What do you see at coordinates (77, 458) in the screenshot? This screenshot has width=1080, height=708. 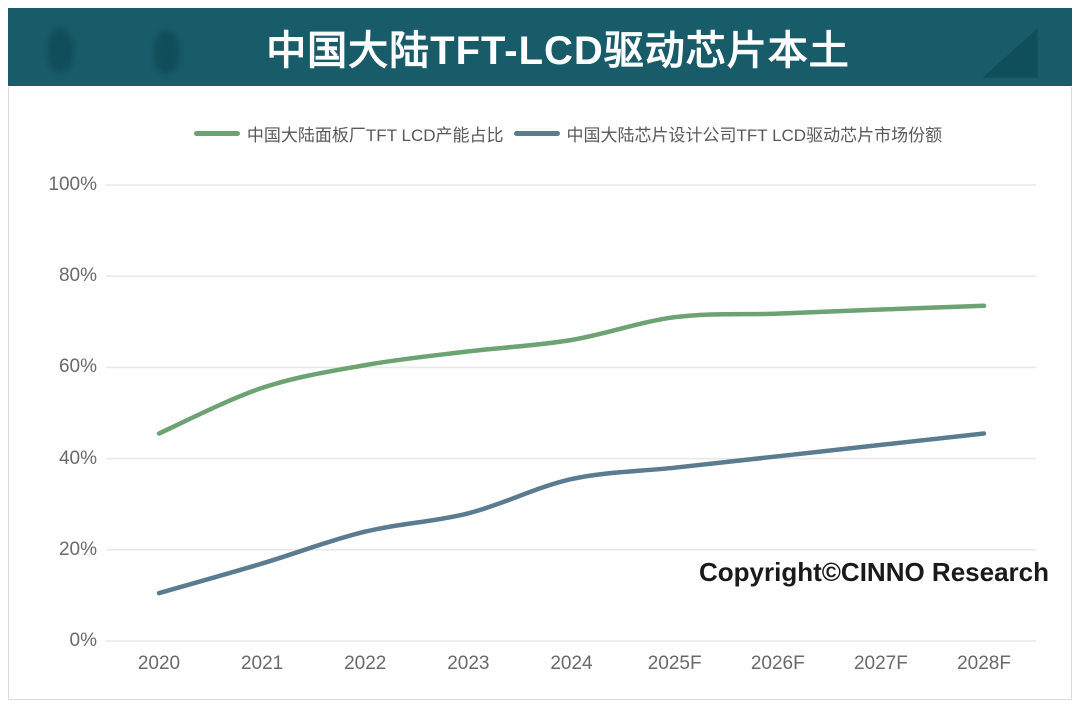 I see `y-tick-label: 40%` at bounding box center [77, 458].